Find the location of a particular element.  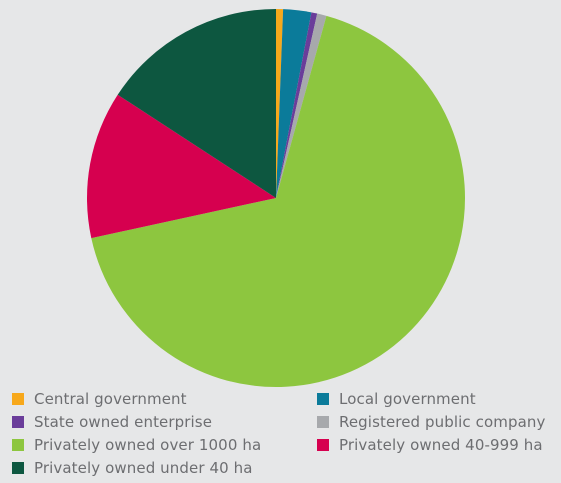

pie-slice-registered-public-company is located at coordinates (301, 105).